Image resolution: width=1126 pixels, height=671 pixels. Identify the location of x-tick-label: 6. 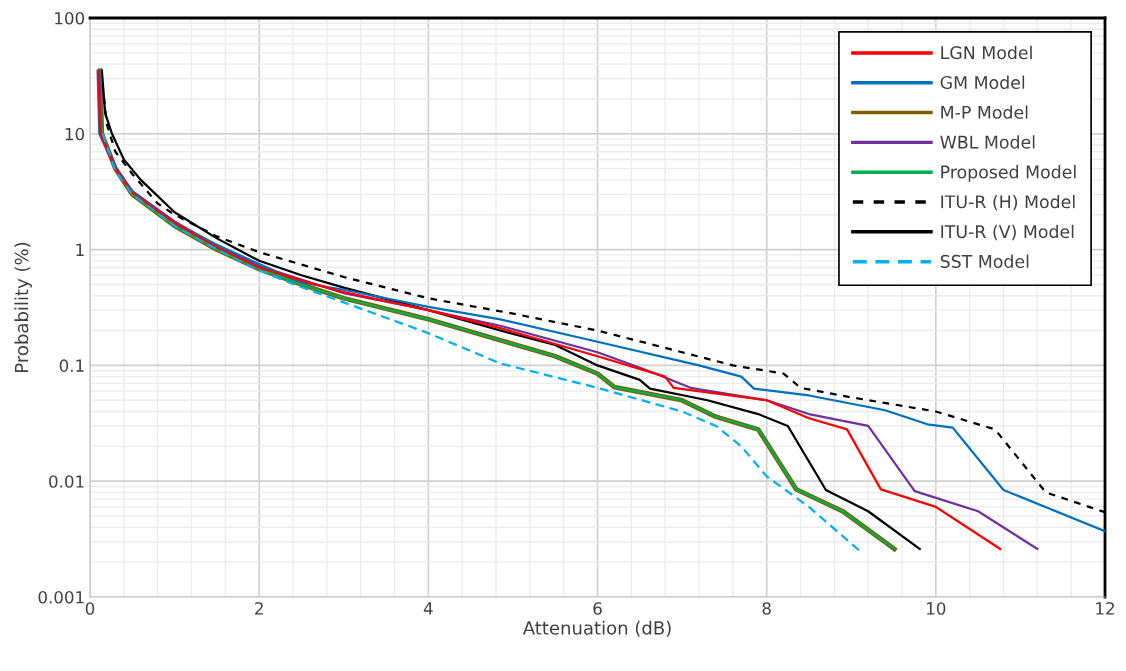
(597, 608).